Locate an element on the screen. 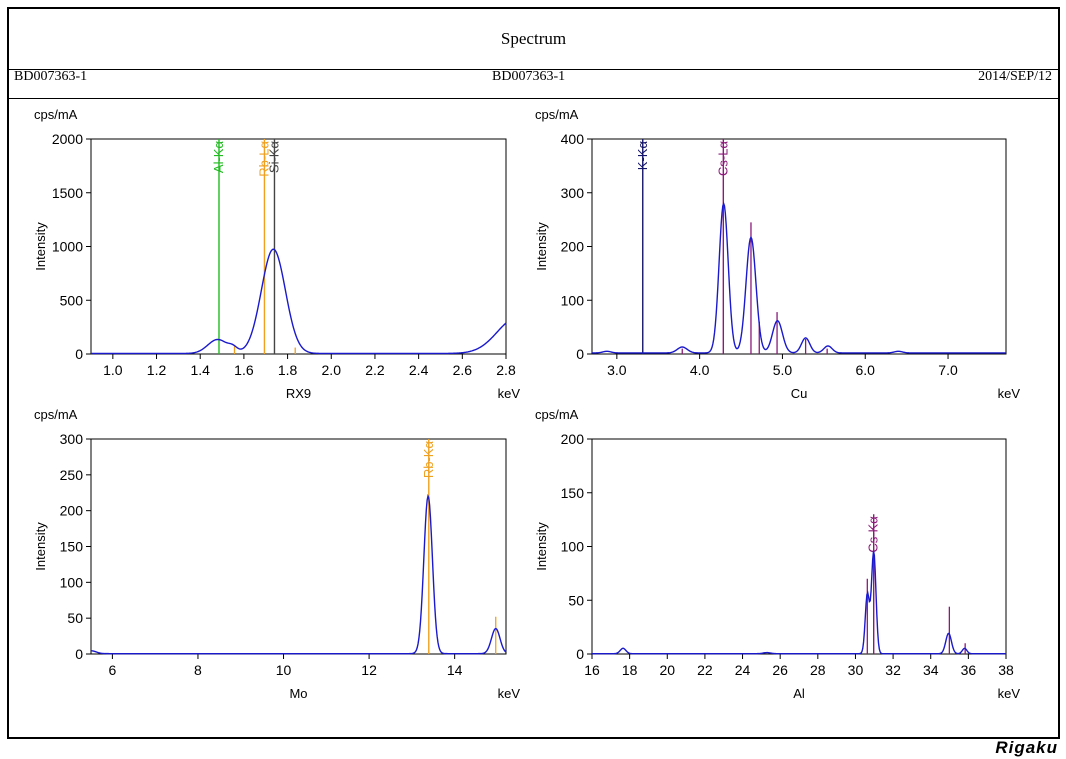  y-tick-label: 400 is located at coordinates (573, 139).